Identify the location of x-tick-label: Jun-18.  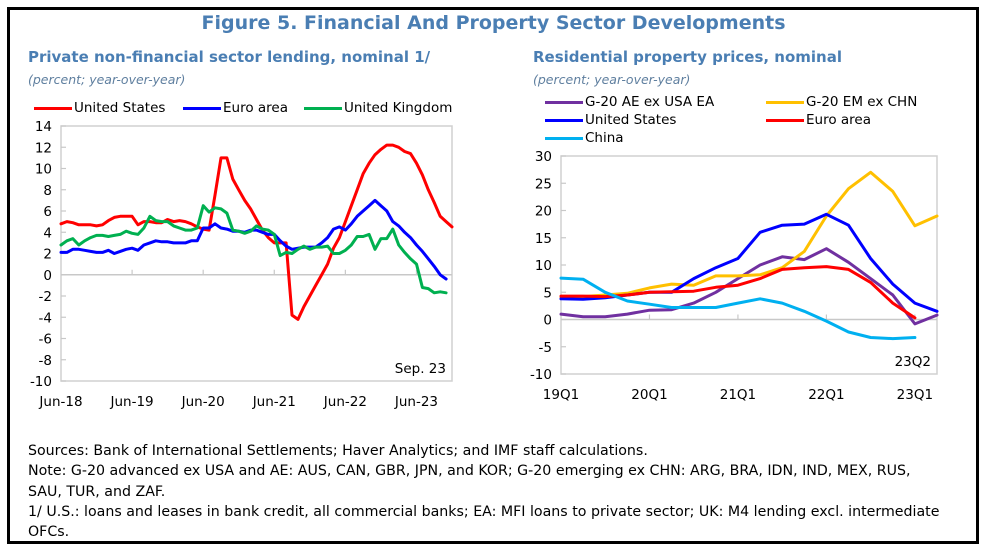
(60, 402).